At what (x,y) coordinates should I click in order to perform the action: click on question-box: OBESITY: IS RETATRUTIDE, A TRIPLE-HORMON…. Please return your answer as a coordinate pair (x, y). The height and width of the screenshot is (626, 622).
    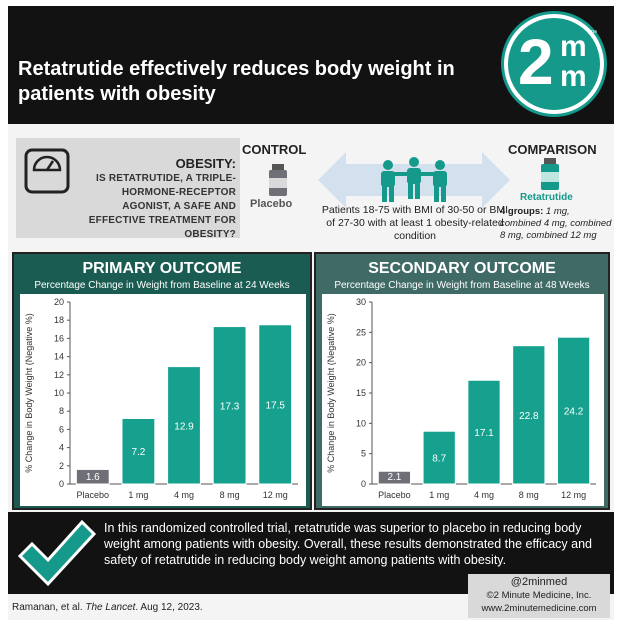
    Looking at the image, I should click on (128, 189).